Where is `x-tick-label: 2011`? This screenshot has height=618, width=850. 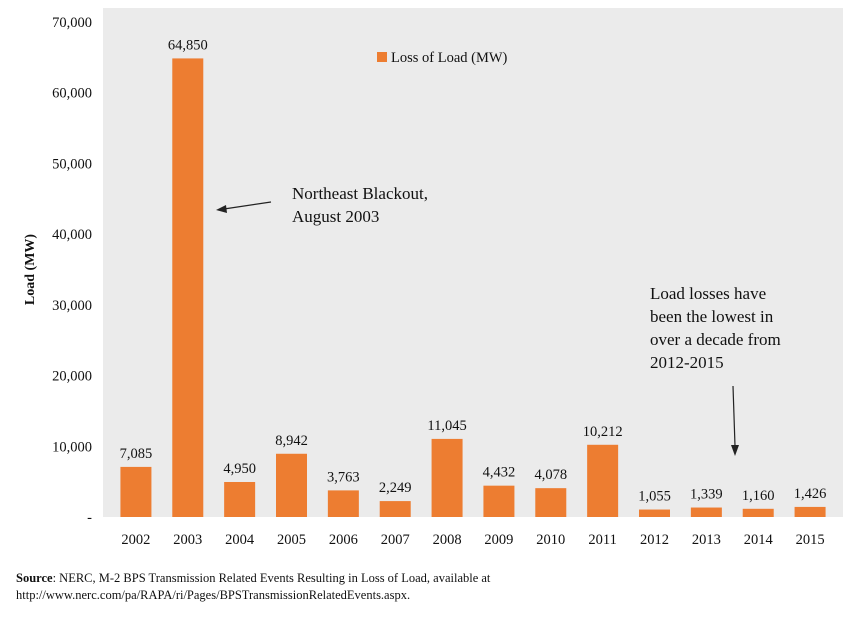 x-tick-label: 2011 is located at coordinates (602, 540).